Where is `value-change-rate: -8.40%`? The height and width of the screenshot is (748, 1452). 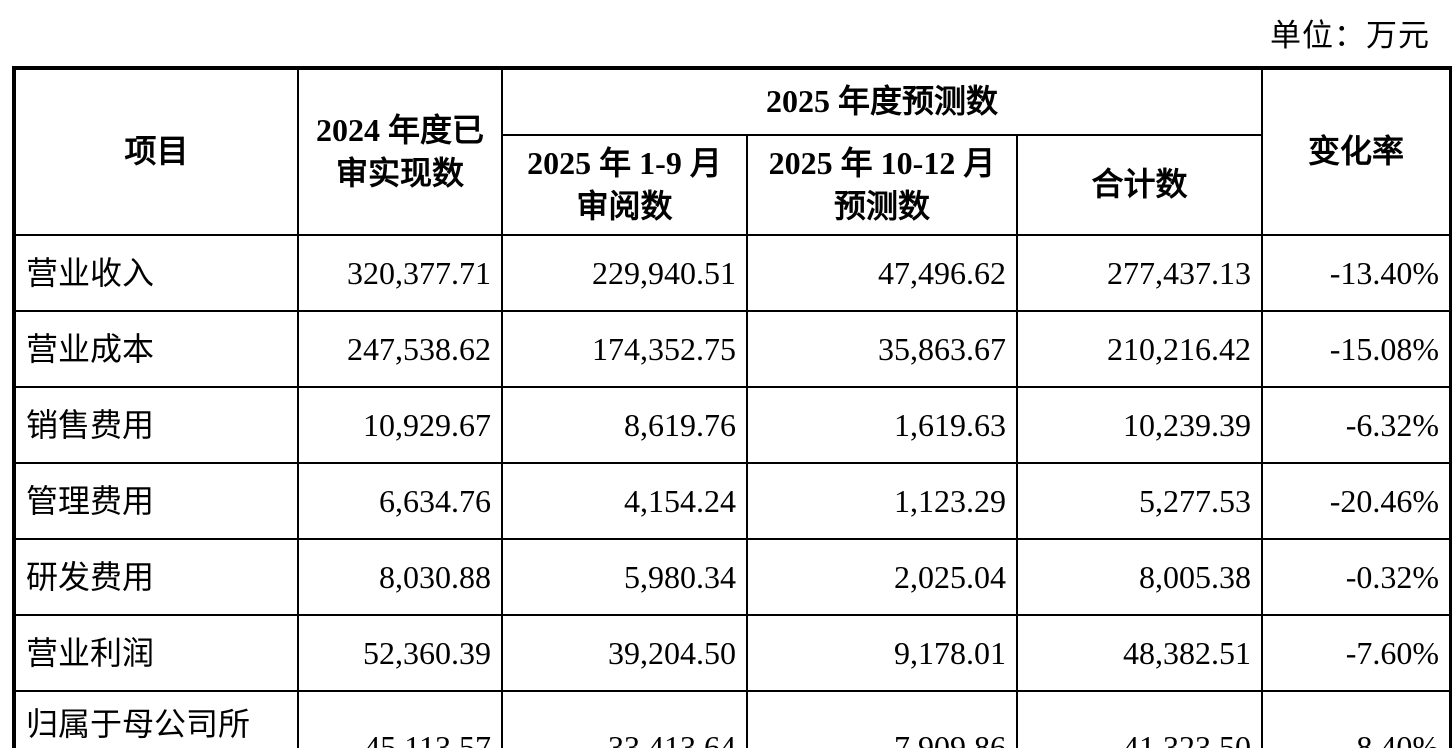
value-change-rate: -8.40% is located at coordinates (1356, 719).